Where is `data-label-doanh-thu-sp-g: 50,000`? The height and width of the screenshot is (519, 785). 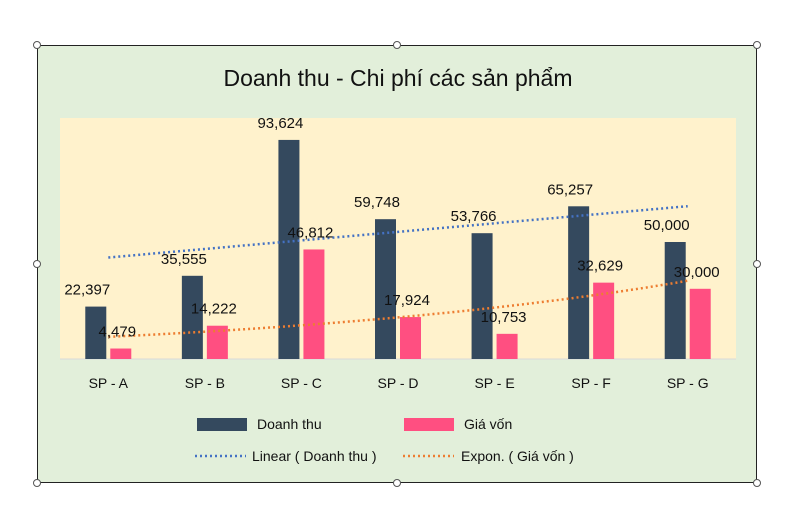 data-label-doanh-thu-sp-g: 50,000 is located at coordinates (667, 225).